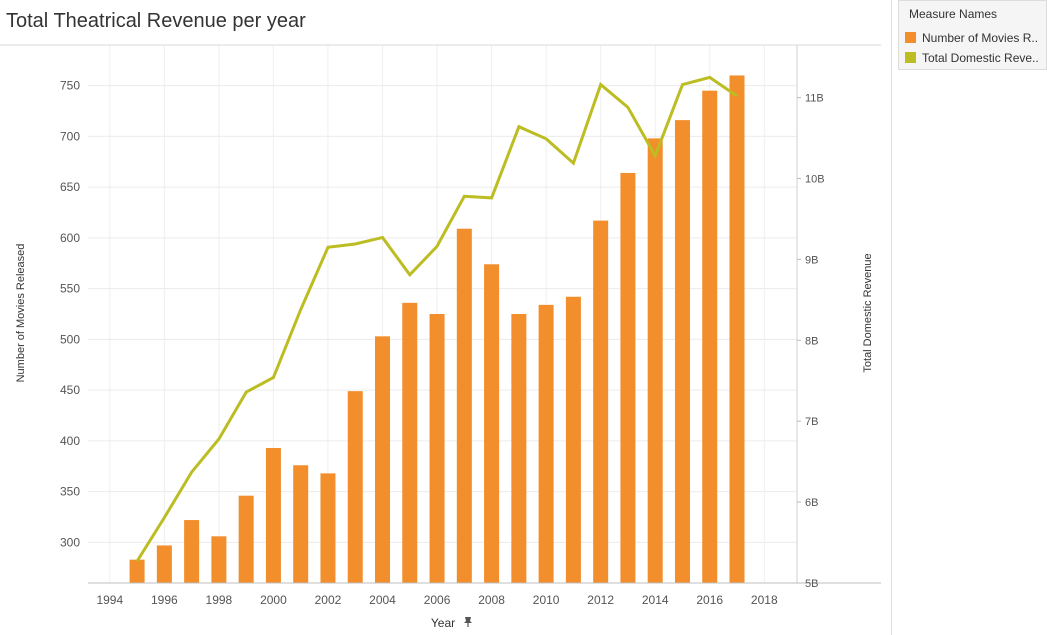 Image resolution: width=1047 pixels, height=635 pixels. I want to click on pin-icon, so click(468, 622).